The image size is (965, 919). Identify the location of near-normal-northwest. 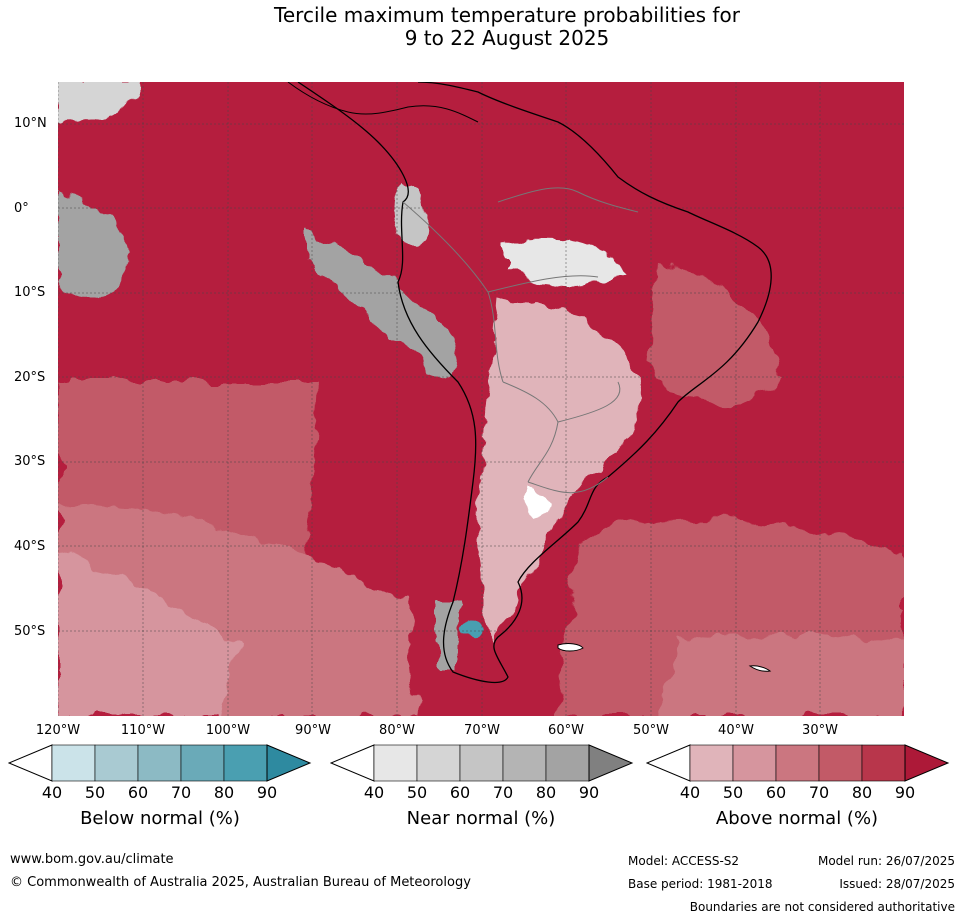
(99, 102).